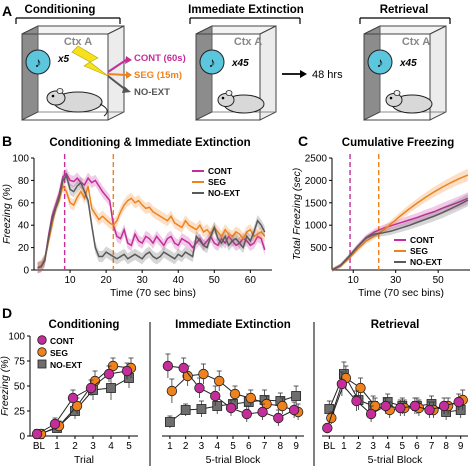 The image size is (474, 468). Describe the element at coordinates (42, 352) in the screenshot. I see `legend-marker` at that location.